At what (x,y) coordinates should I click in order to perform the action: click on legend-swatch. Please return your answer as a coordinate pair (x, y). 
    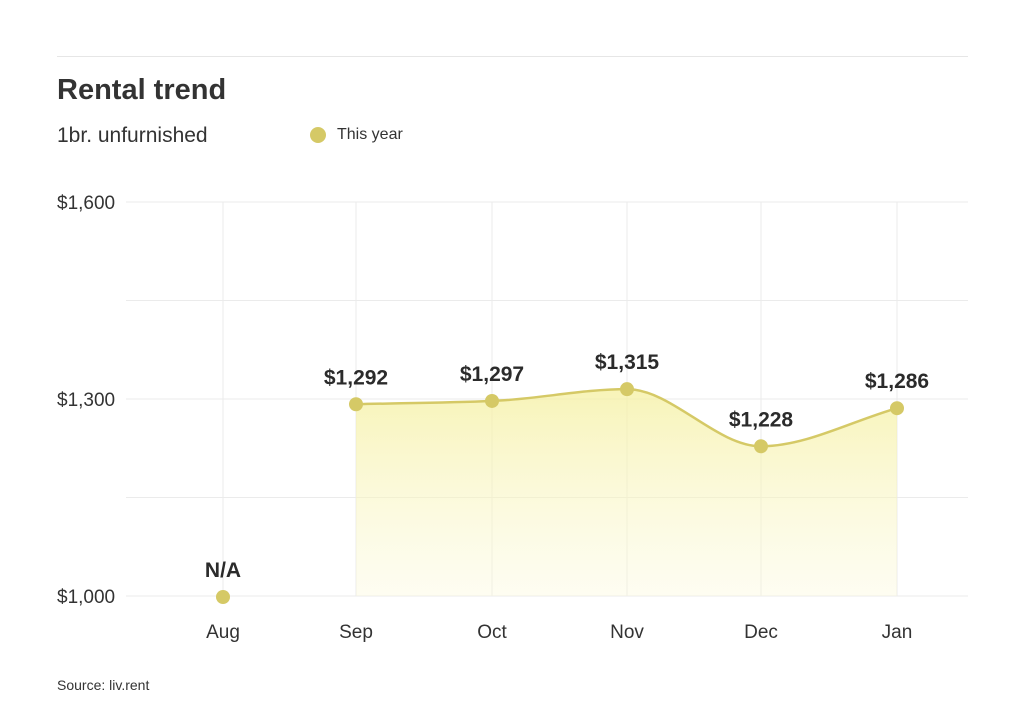
    Looking at the image, I should click on (318, 135).